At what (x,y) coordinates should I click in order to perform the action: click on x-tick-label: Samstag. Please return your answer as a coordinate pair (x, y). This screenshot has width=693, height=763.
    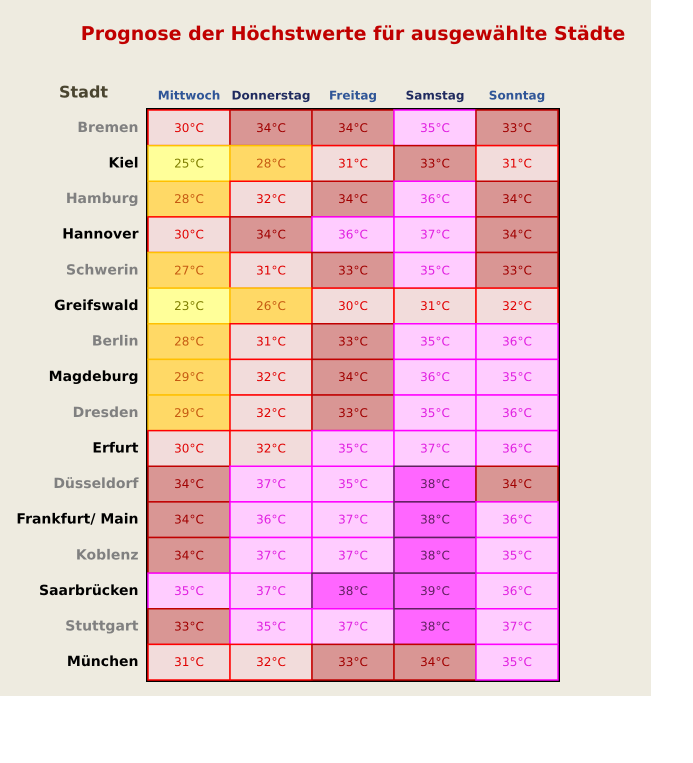
    Looking at the image, I should click on (435, 95).